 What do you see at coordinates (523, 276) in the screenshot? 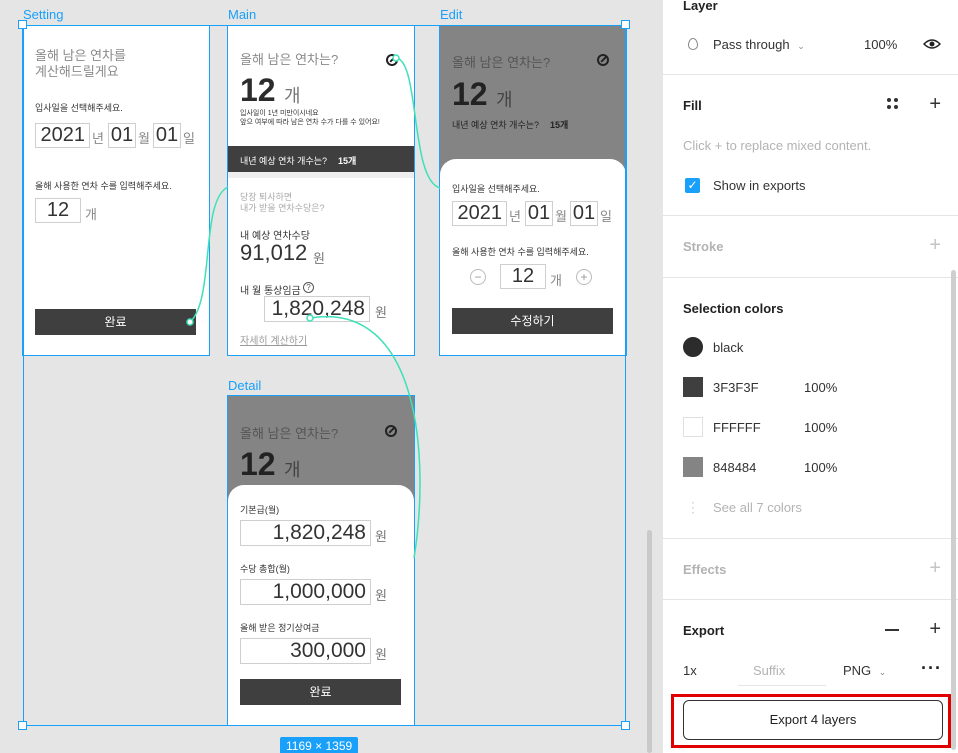
I see `edit-used-field: 12` at bounding box center [523, 276].